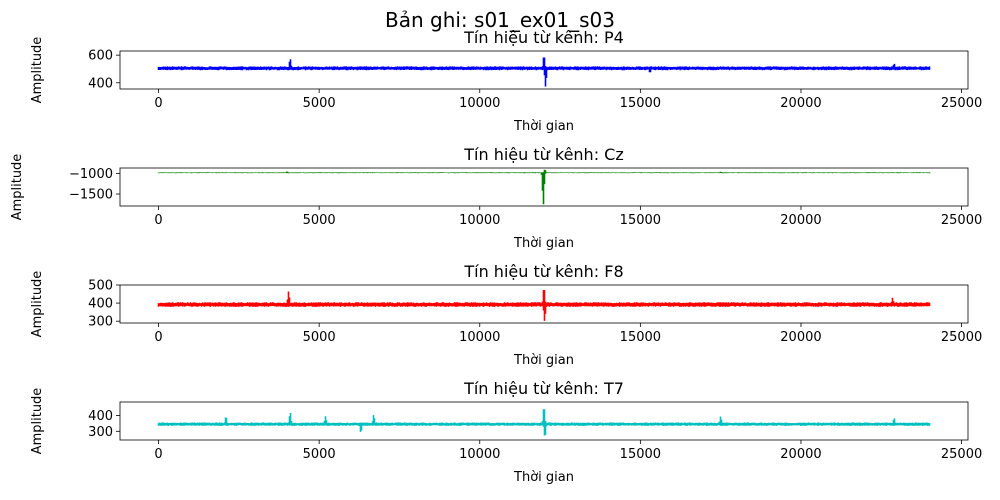  I want to click on subplot-title: Tín hiệu từ kênh: T7, so click(543, 388).